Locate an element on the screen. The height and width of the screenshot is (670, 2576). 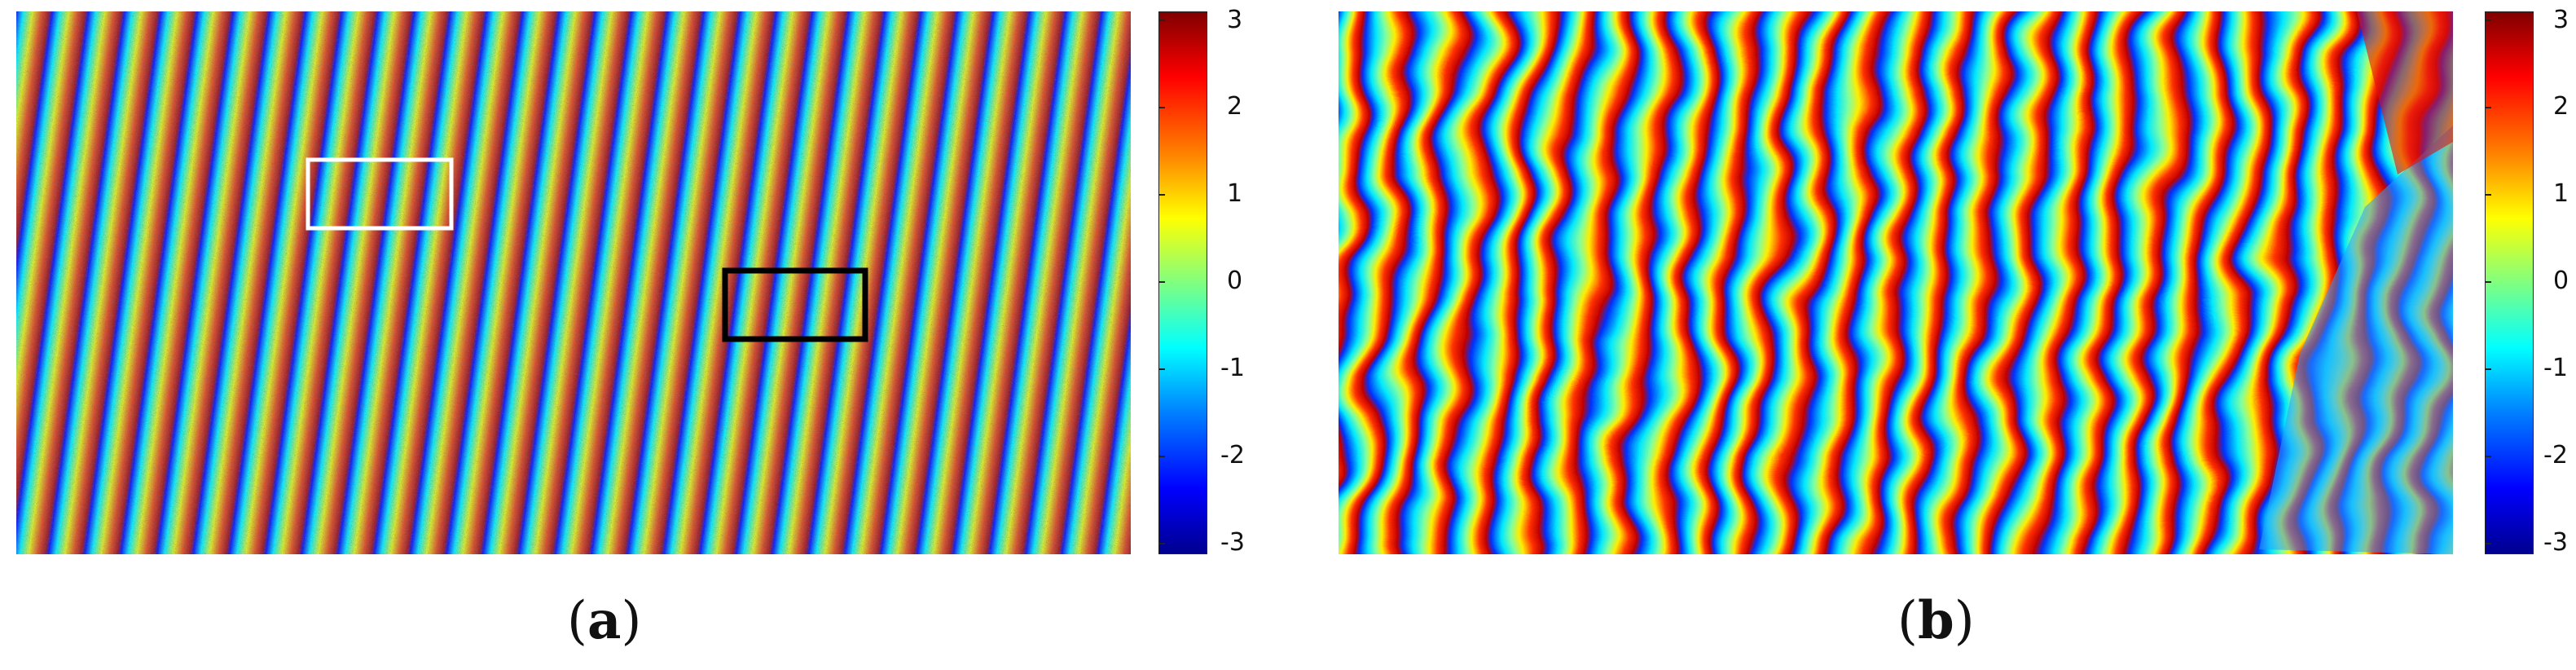
colorbar-b: 3 2 1 0 -1 -2 -3 is located at coordinates (2529, 281).